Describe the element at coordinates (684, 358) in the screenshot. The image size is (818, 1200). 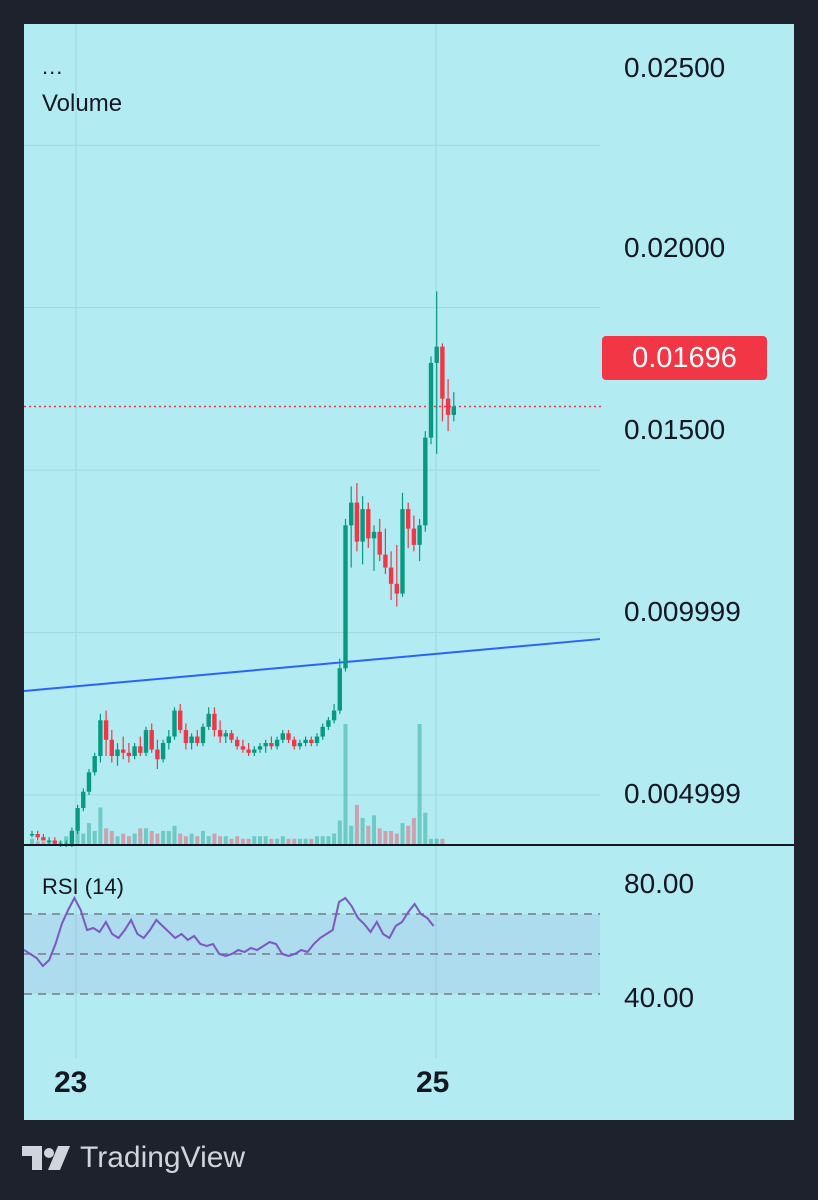
I see `last-price-badge: 0.01696` at that location.